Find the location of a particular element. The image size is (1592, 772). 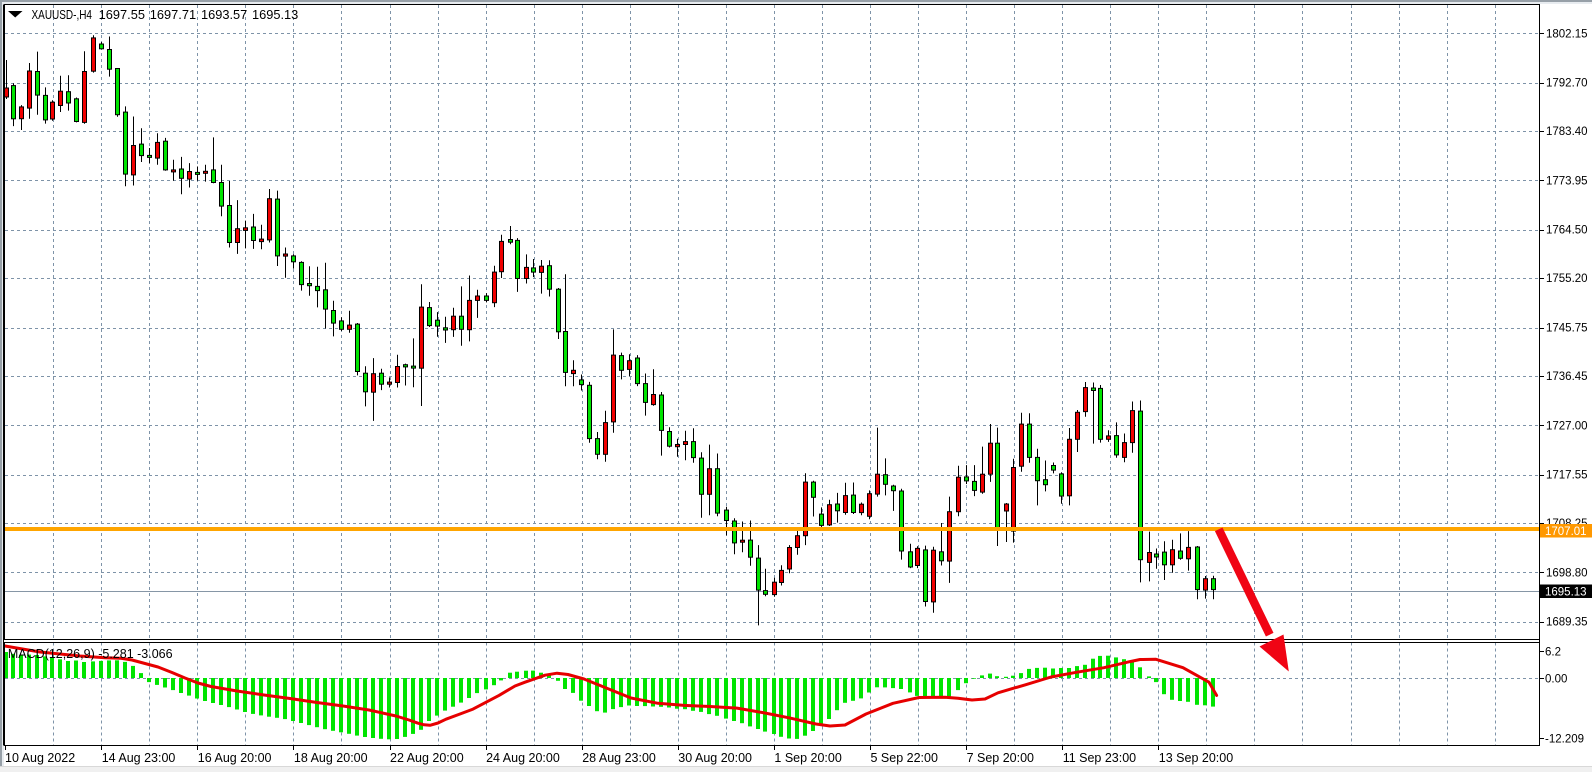

svg-text: -12.209 is located at coordinates (1564, 740).